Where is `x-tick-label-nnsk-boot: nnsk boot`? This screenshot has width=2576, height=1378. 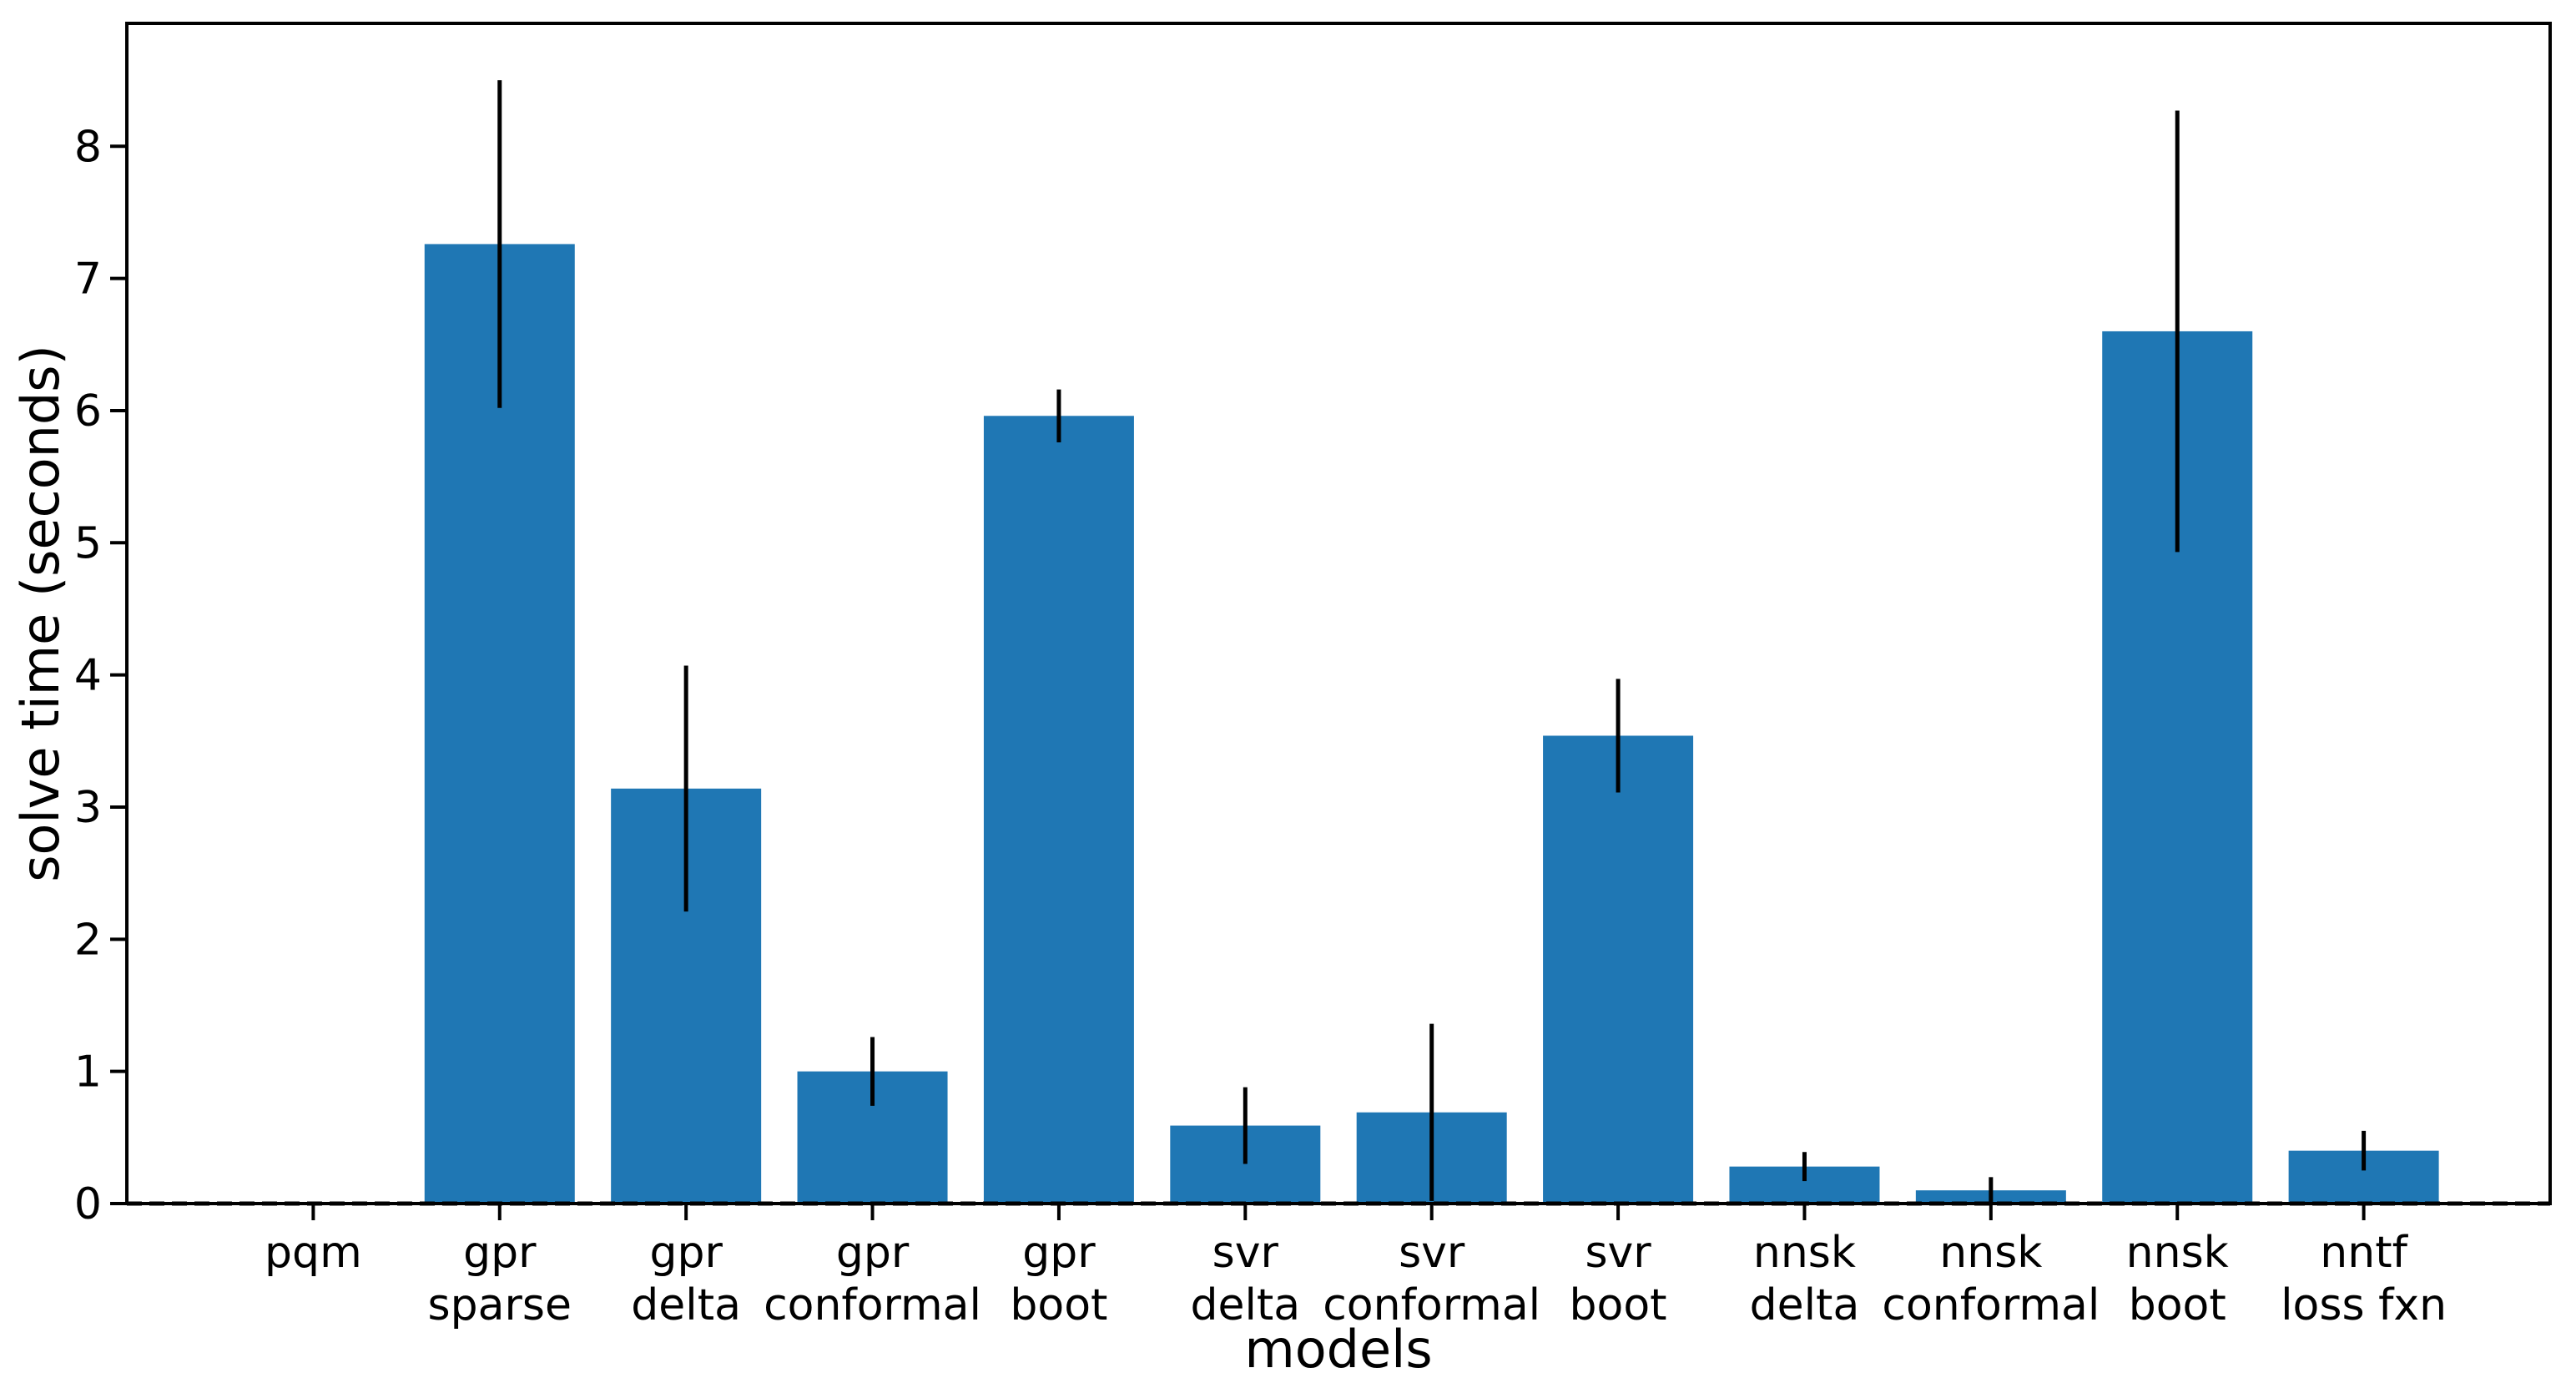
x-tick-label-nnsk-boot: nnsk boot is located at coordinates (2177, 1279).